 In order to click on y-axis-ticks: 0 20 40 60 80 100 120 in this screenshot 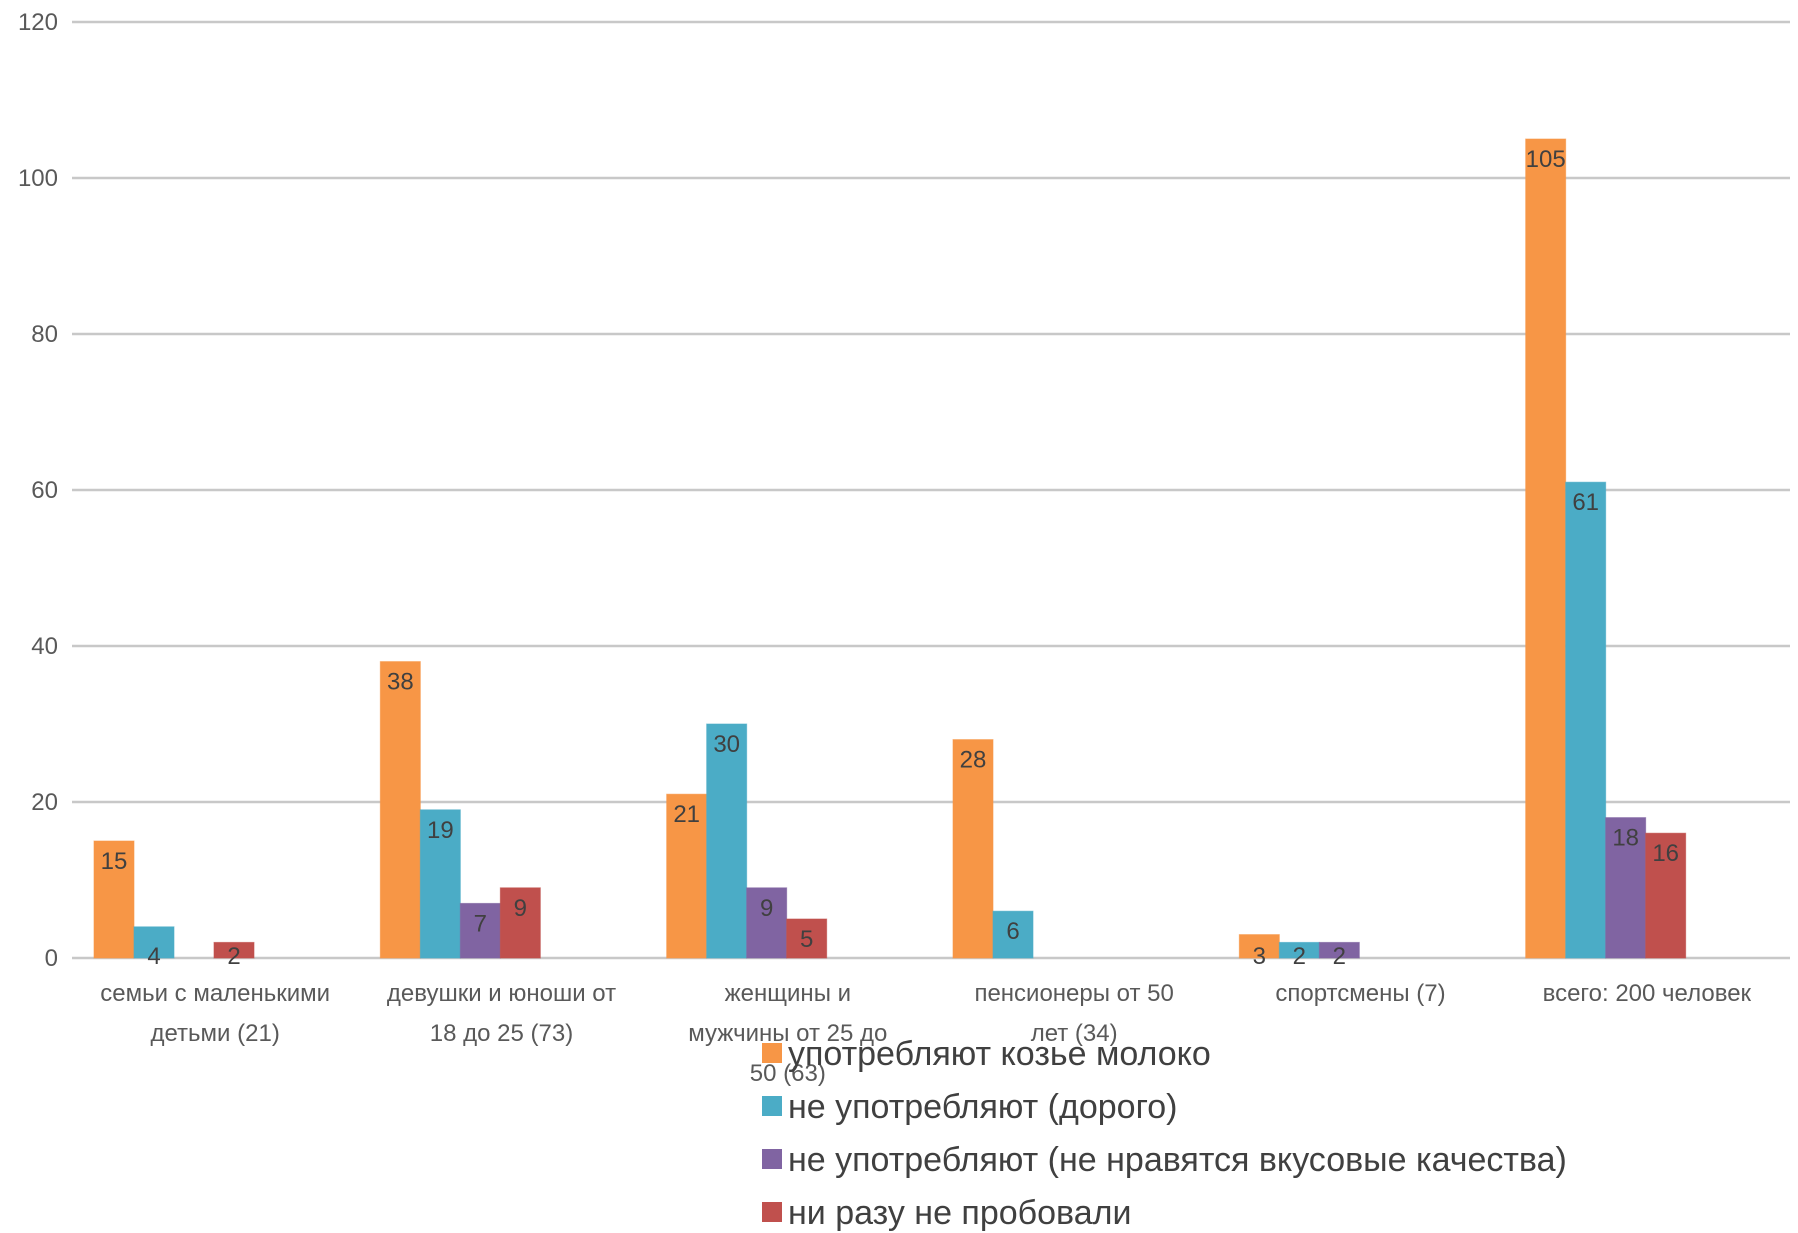, I will do `click(38, 490)`.